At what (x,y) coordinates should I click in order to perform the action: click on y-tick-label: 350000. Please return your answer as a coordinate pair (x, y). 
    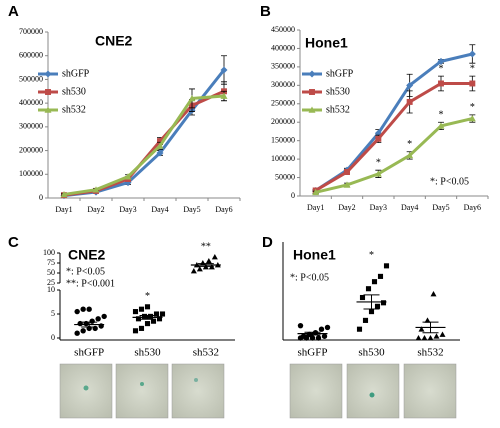
    Looking at the image, I should click on (283, 66).